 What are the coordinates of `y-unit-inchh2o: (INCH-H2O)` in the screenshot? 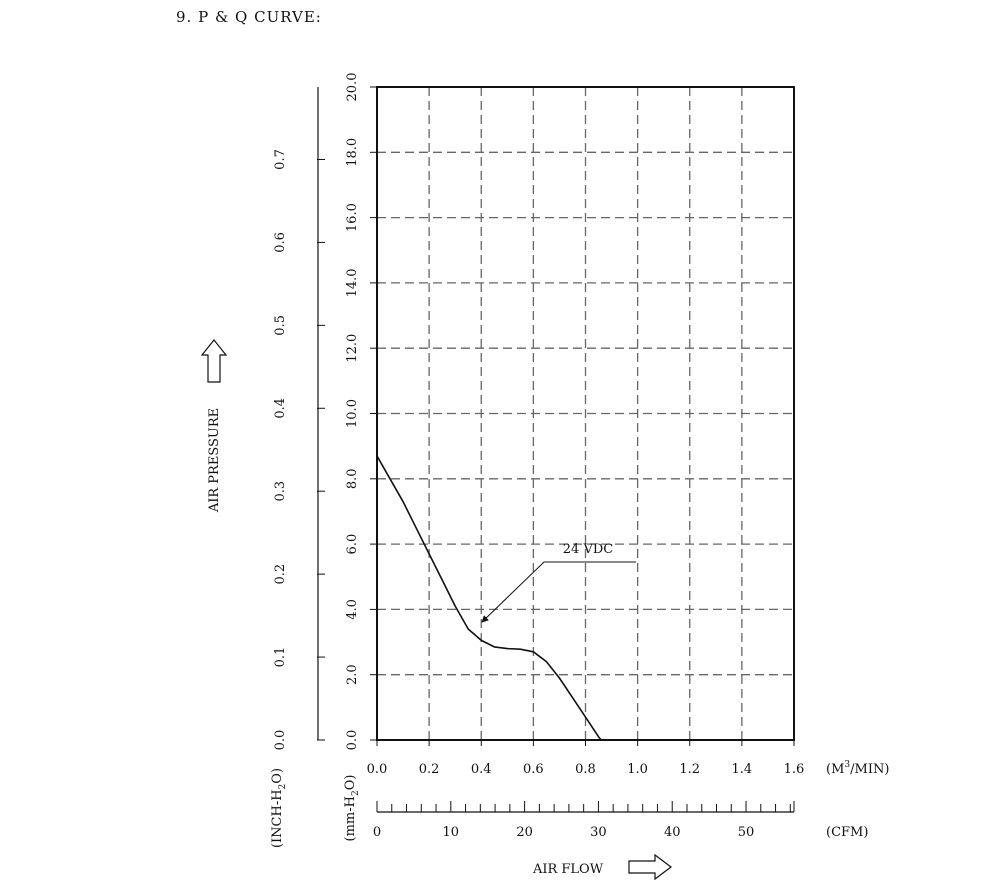 It's located at (279, 808).